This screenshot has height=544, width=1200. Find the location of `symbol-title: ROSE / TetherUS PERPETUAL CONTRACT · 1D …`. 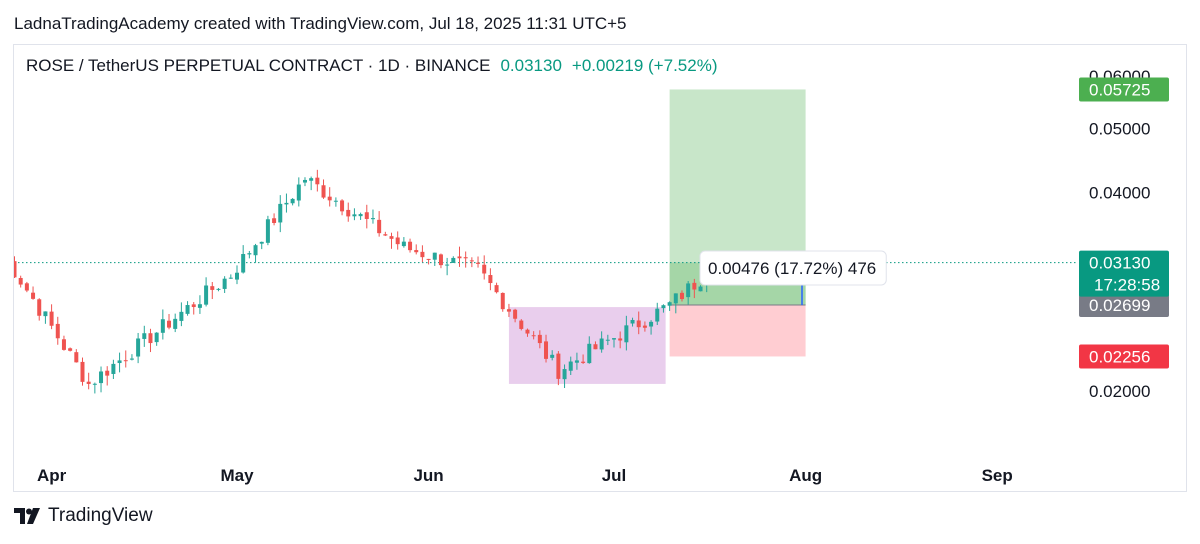

symbol-title: ROSE / TetherUS PERPETUAL CONTRACT · 1D … is located at coordinates (258, 65).